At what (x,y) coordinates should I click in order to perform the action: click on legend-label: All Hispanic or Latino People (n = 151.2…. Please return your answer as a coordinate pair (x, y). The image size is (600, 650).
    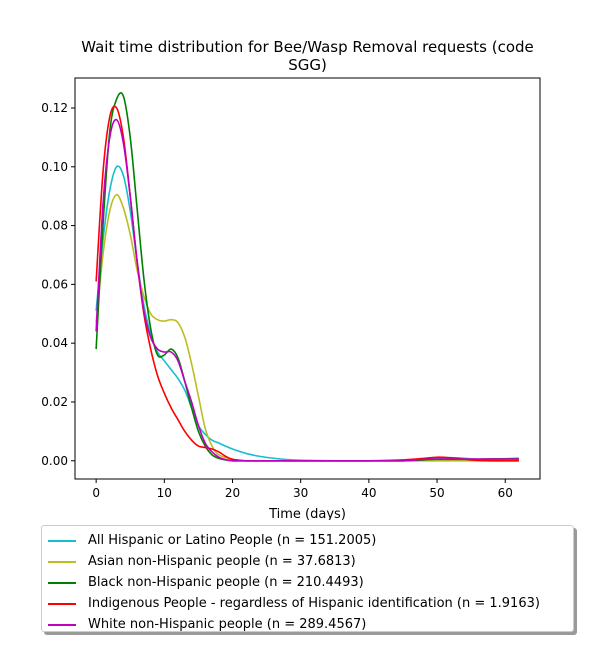
    Looking at the image, I should click on (232, 540).